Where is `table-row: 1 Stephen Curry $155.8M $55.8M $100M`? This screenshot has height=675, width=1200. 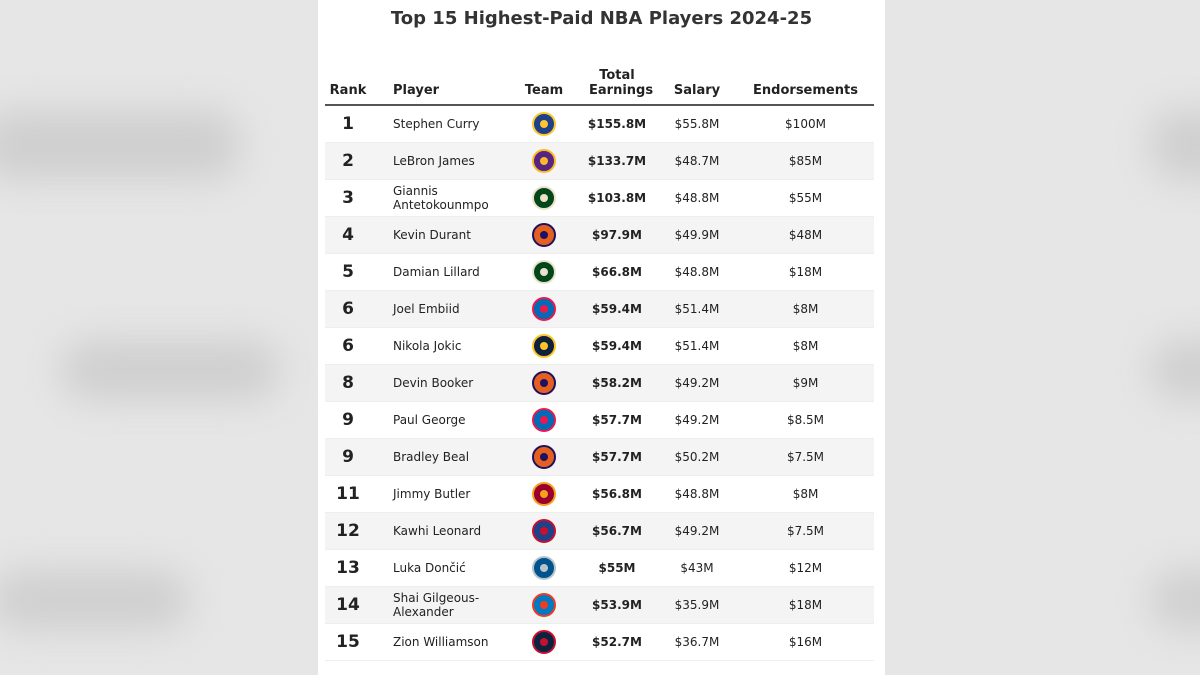
table-row: 1 Stephen Curry $155.8M $55.8M $100M is located at coordinates (599, 124).